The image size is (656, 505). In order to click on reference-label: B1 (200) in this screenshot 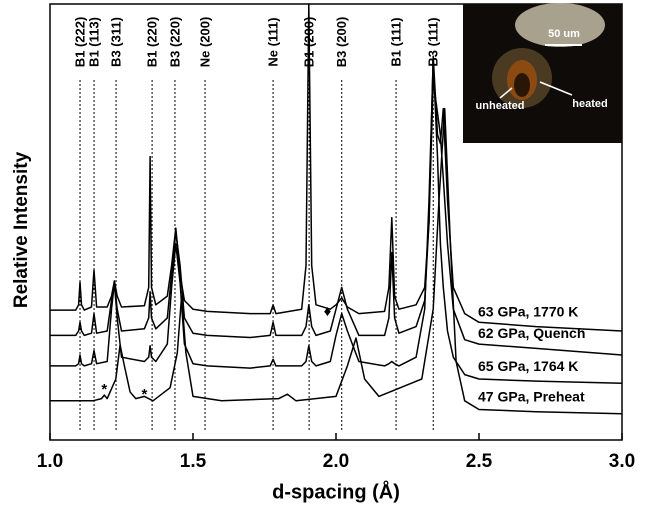, I will do `click(309, 42)`.